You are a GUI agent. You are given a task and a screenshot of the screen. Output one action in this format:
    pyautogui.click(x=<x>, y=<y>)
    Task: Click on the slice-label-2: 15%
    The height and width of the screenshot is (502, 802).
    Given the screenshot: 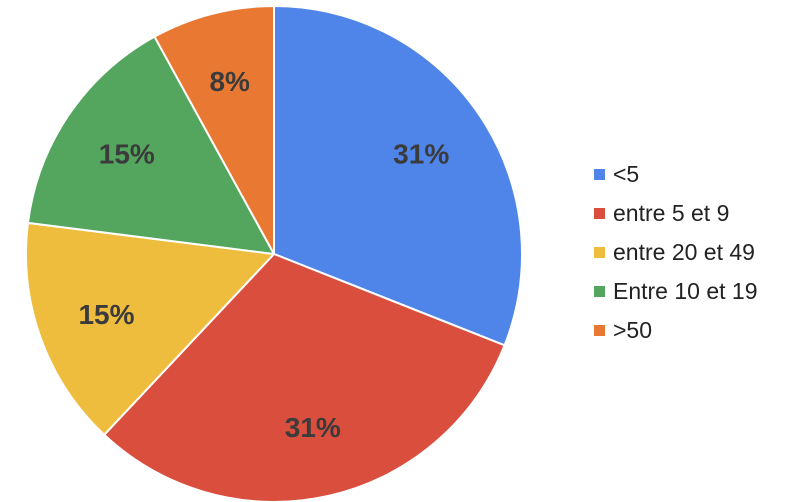 What is the action you would take?
    pyautogui.click(x=106, y=314)
    